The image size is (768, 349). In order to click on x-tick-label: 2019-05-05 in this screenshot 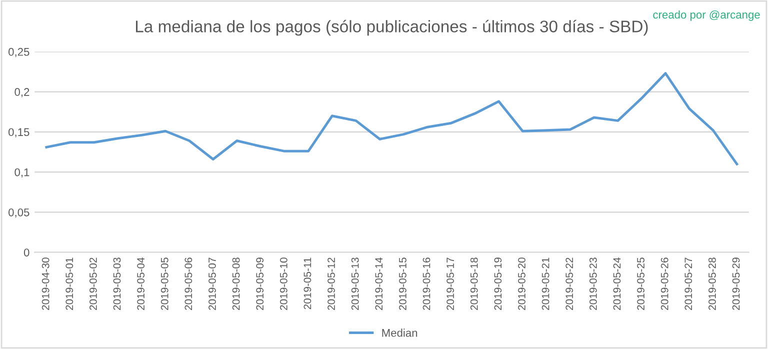, I will do `click(164, 284)`.